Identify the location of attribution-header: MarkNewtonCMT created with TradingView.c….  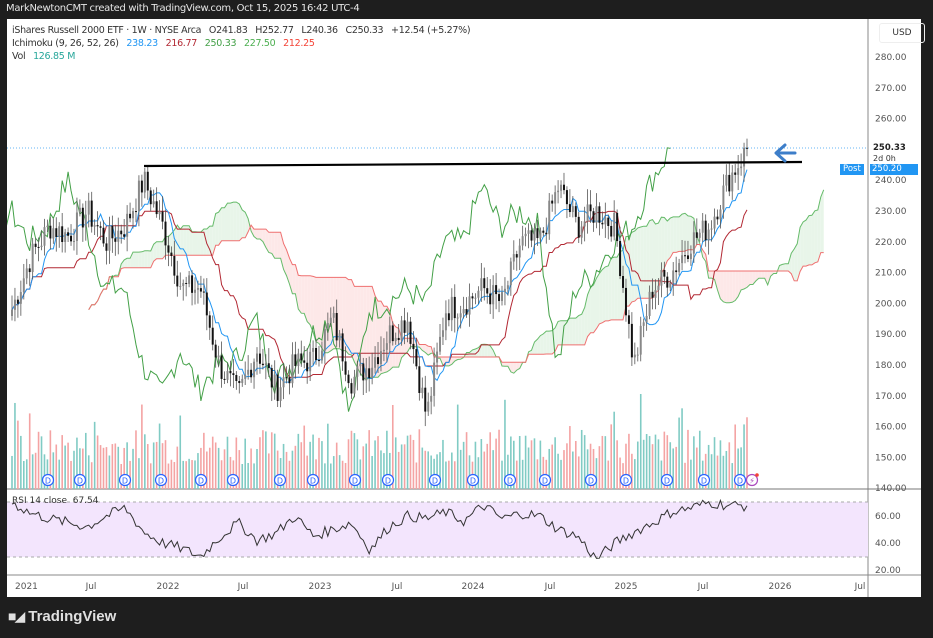
(183, 8).